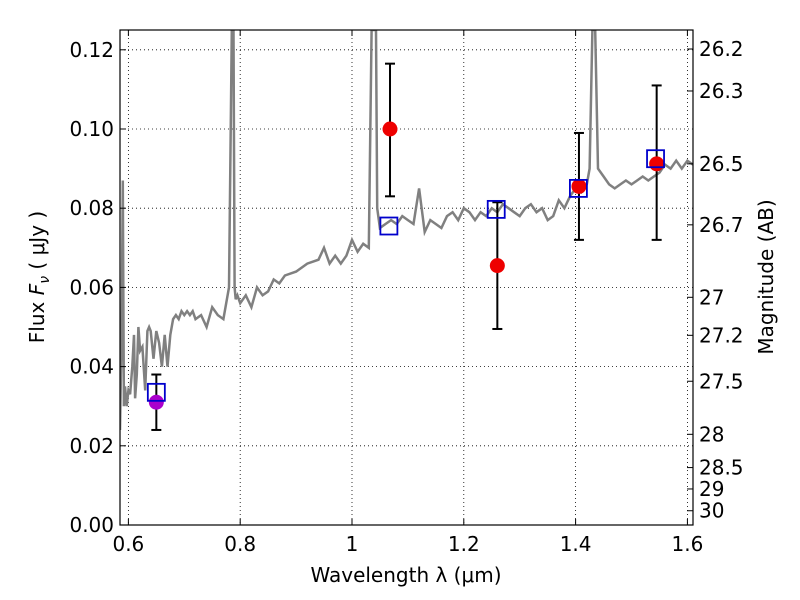  What do you see at coordinates (464, 544) in the screenshot?
I see `x-tick-label: 1.2` at bounding box center [464, 544].